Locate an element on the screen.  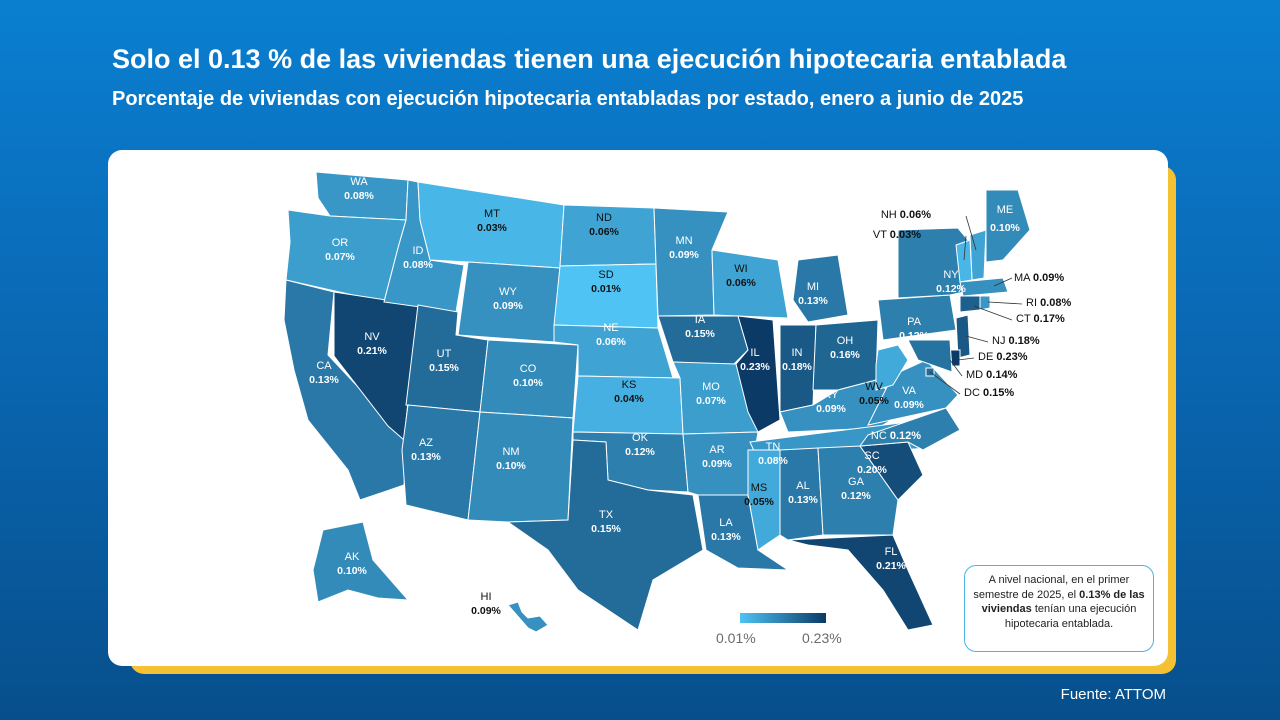
leader-line-dc is located at coordinates (945, 383).